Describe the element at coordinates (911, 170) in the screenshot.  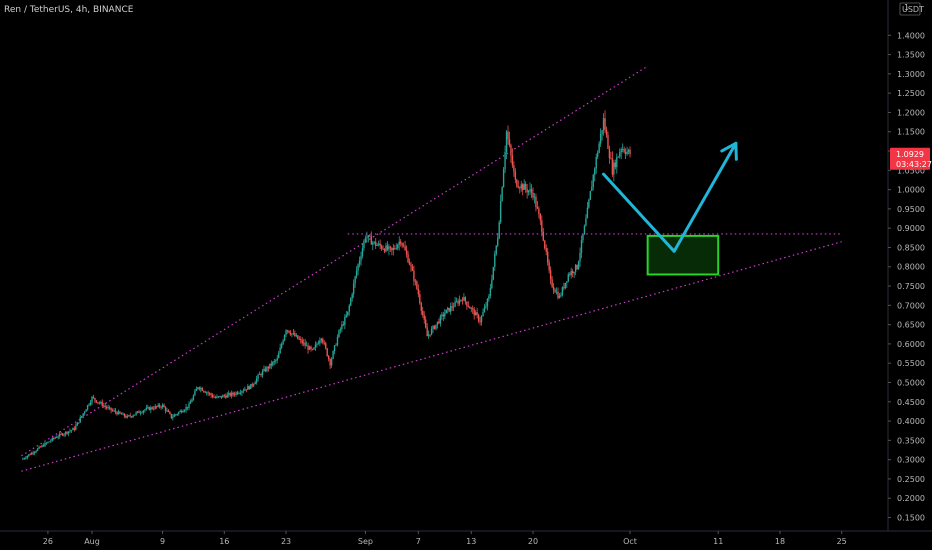
I see `price-tick-label: 1.0500` at that location.